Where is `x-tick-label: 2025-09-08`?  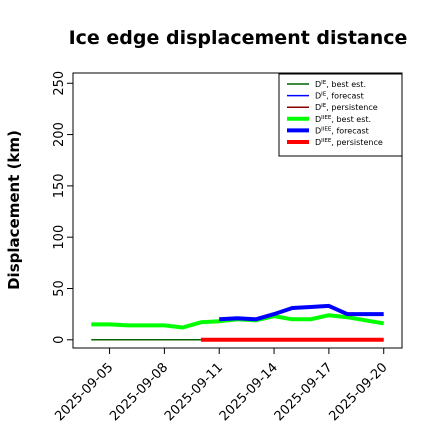
x-tick-label: 2025-09-08 is located at coordinates (139, 392).